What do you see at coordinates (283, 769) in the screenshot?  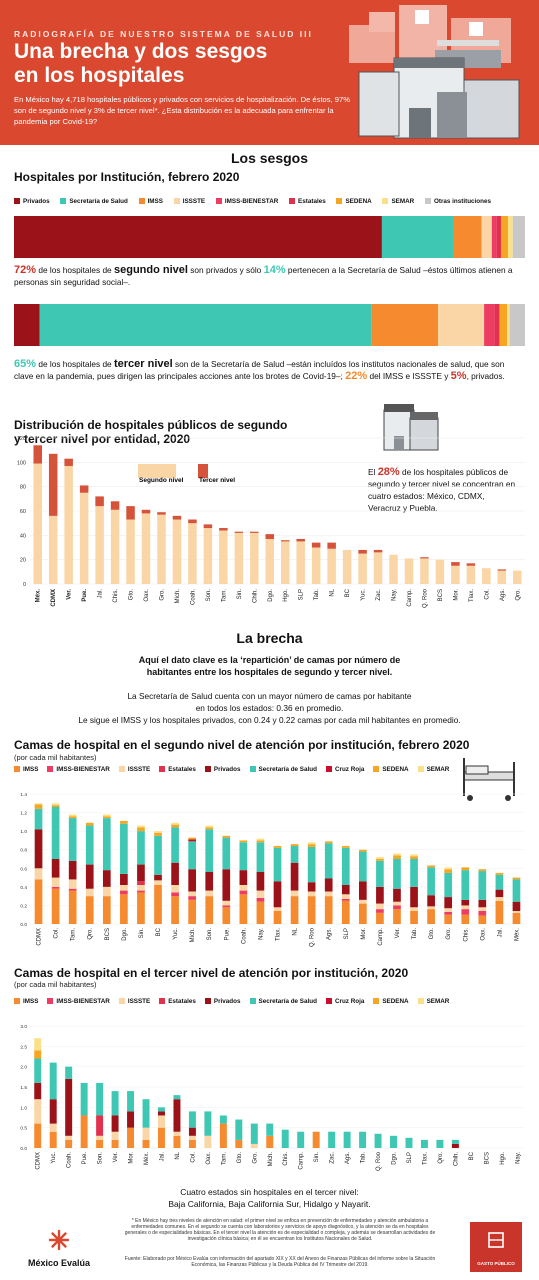 I see `legend-item-5: Secretaría de Salud` at bounding box center [283, 769].